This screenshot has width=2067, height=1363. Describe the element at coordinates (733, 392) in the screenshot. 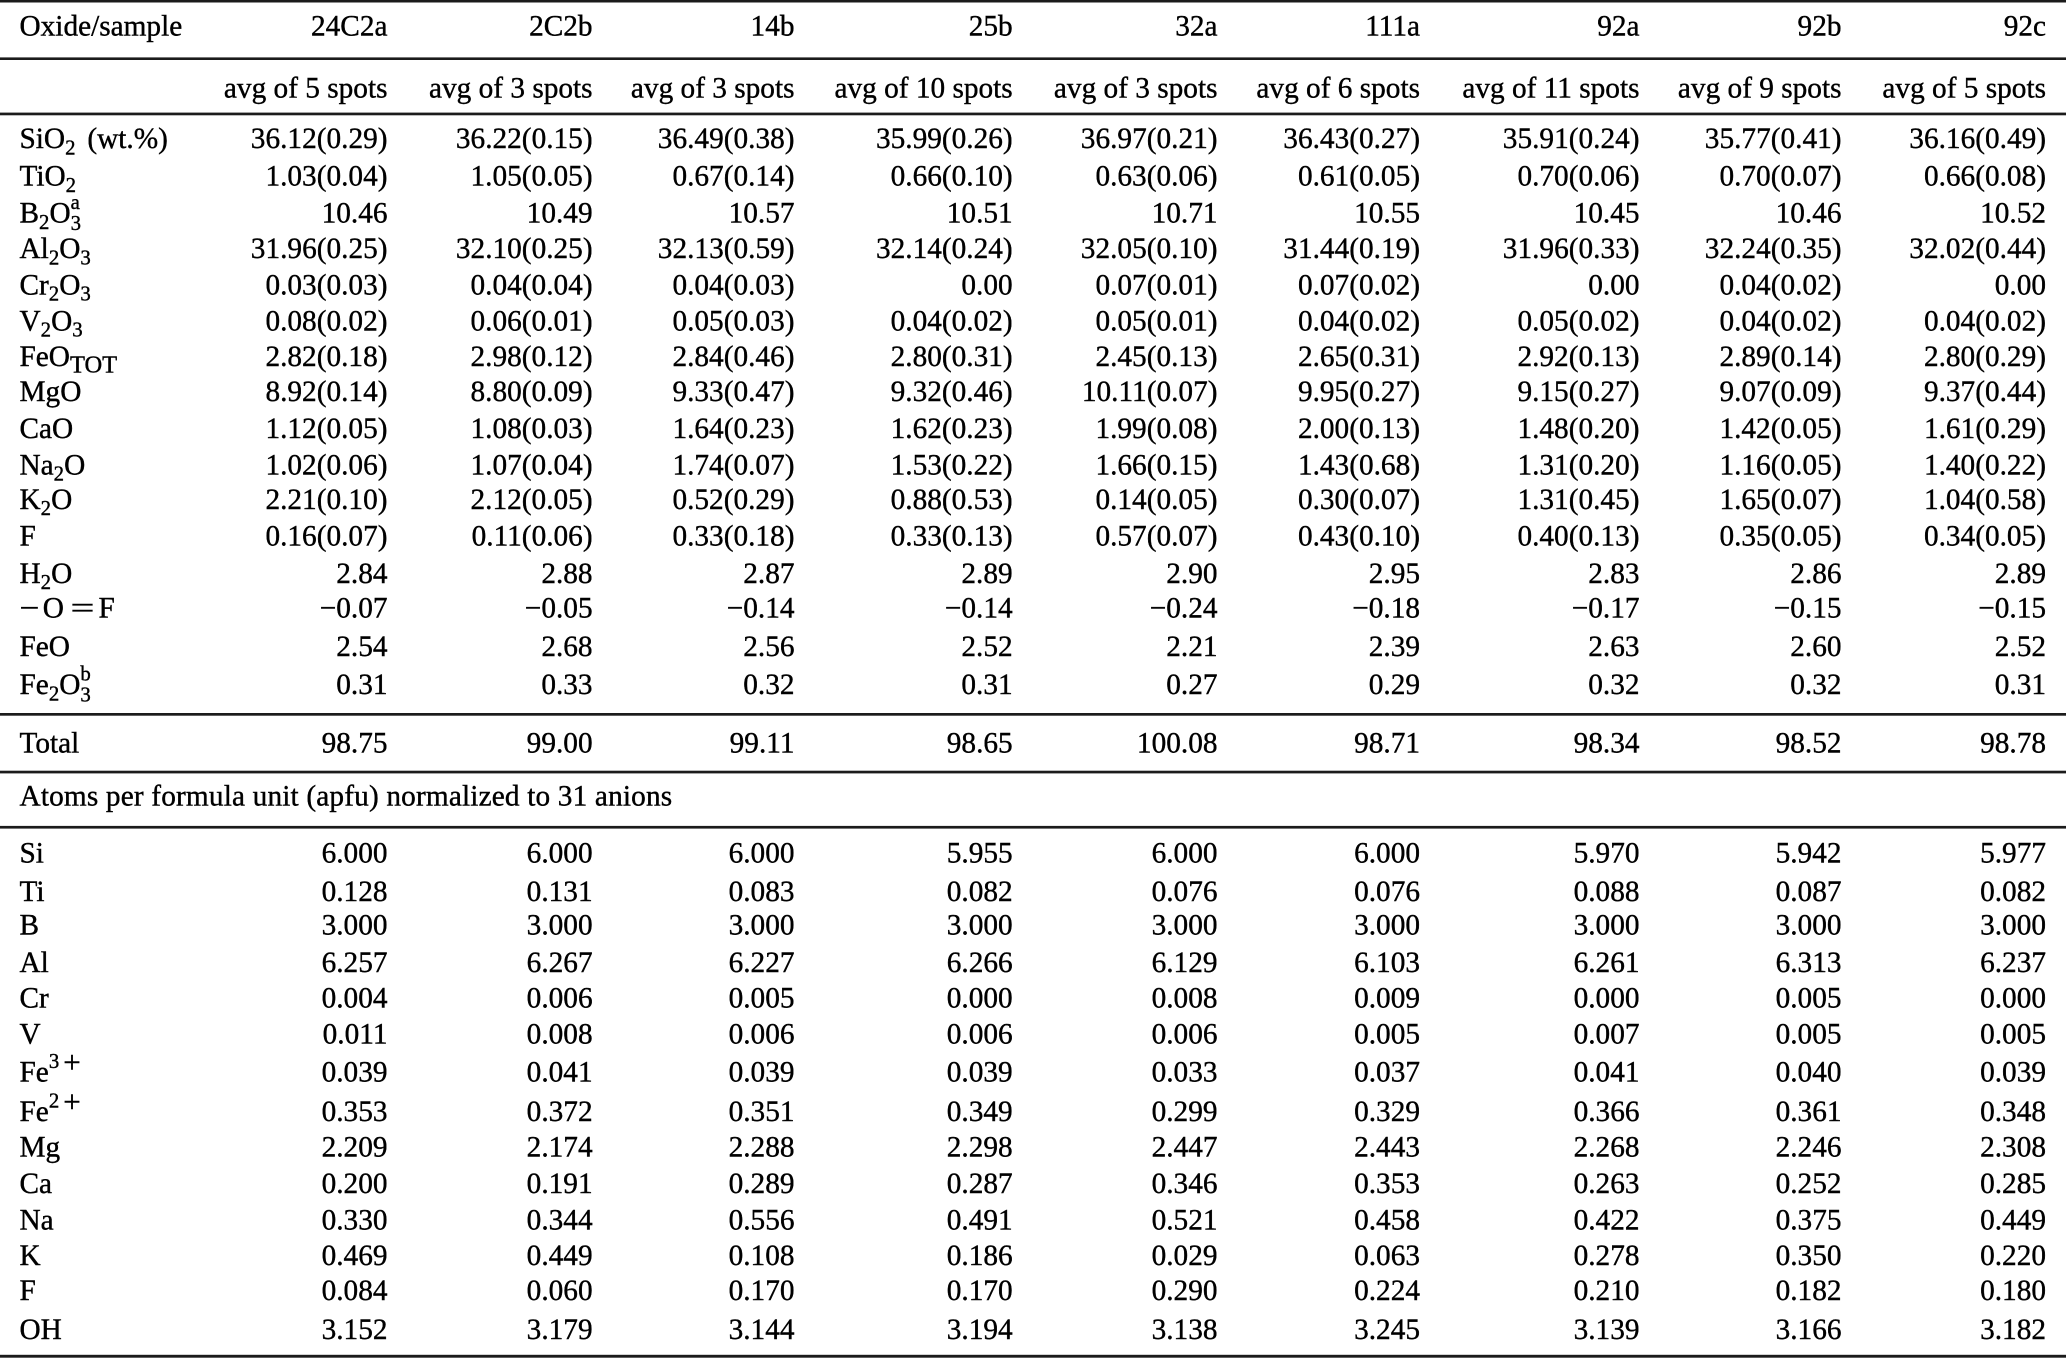

I see `svg-text: 9.33(0.47)` at that location.